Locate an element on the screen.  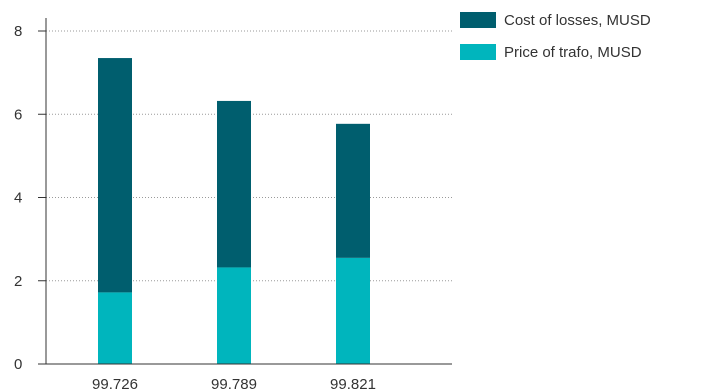
y-tick-label: 0 is located at coordinates (18, 364).